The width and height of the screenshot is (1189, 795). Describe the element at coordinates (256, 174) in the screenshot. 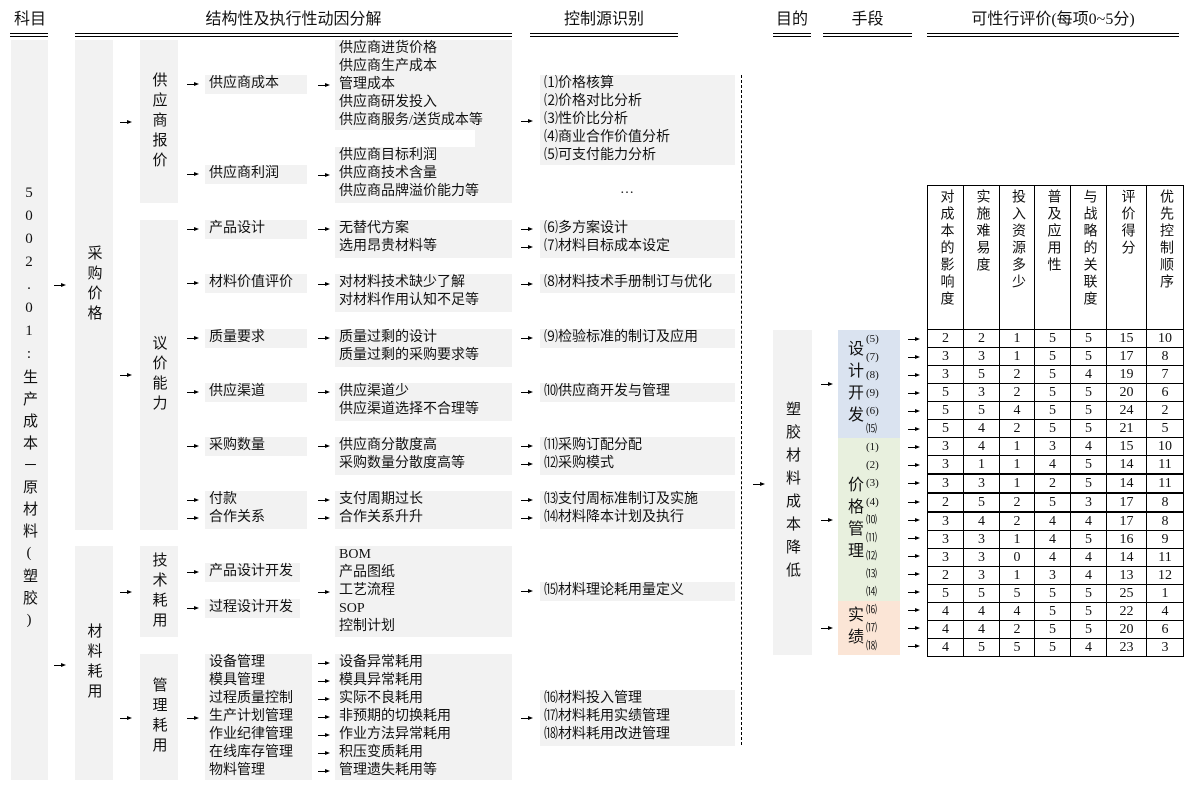

I see `level3-box: 供应商利润` at that location.